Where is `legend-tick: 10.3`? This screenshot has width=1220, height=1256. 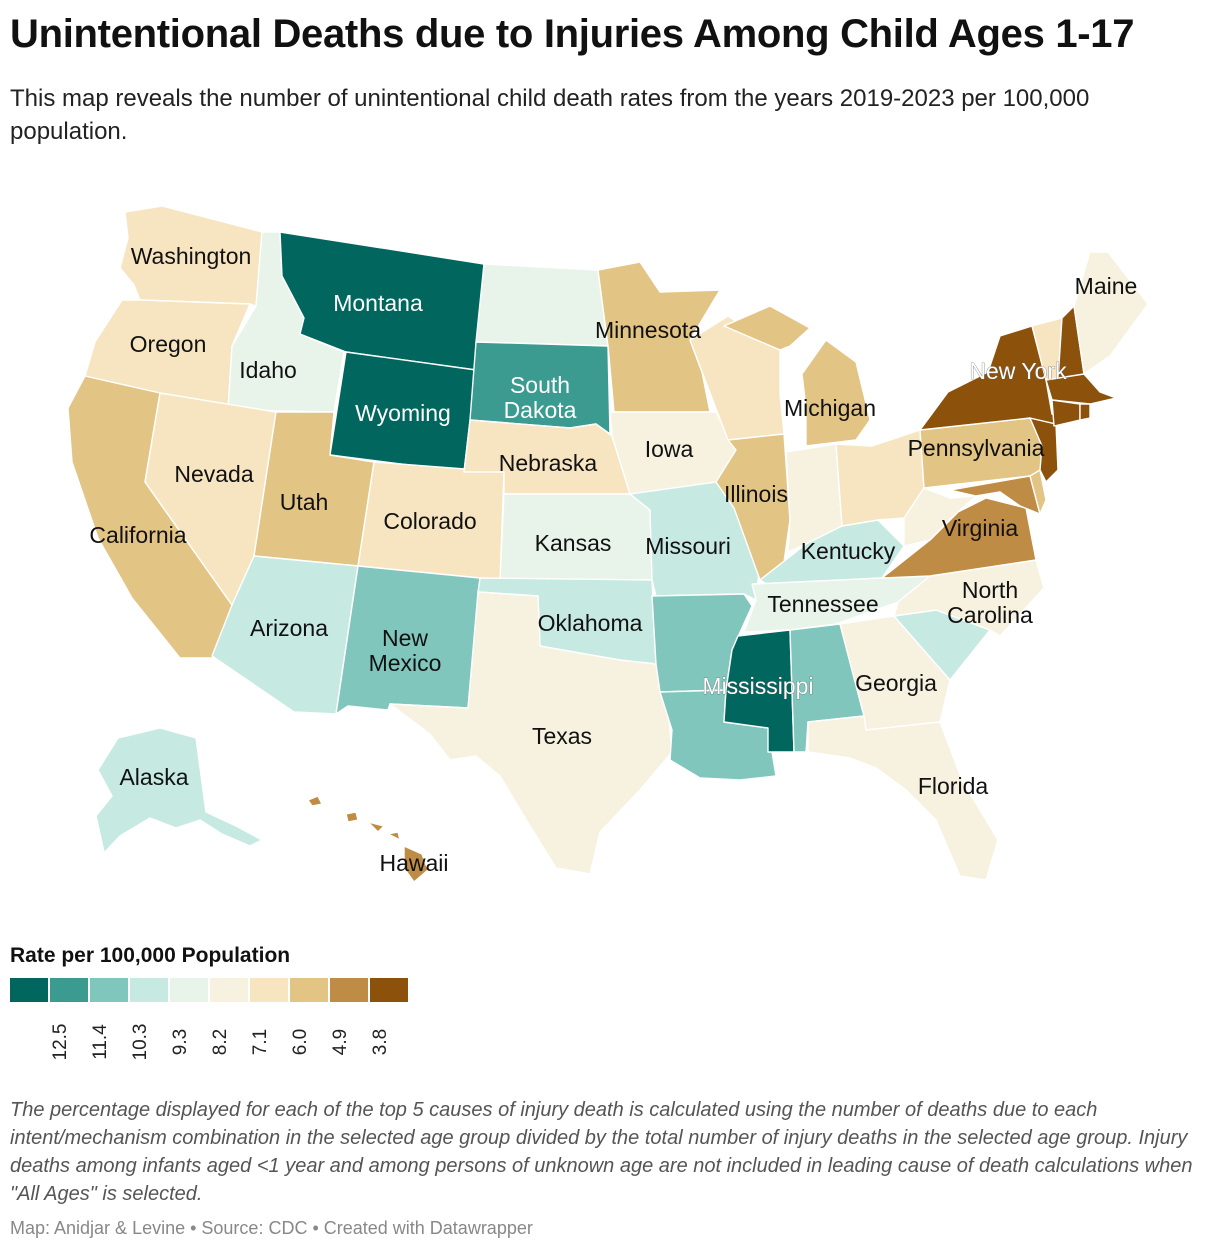
legend-tick: 10.3 is located at coordinates (140, 1042).